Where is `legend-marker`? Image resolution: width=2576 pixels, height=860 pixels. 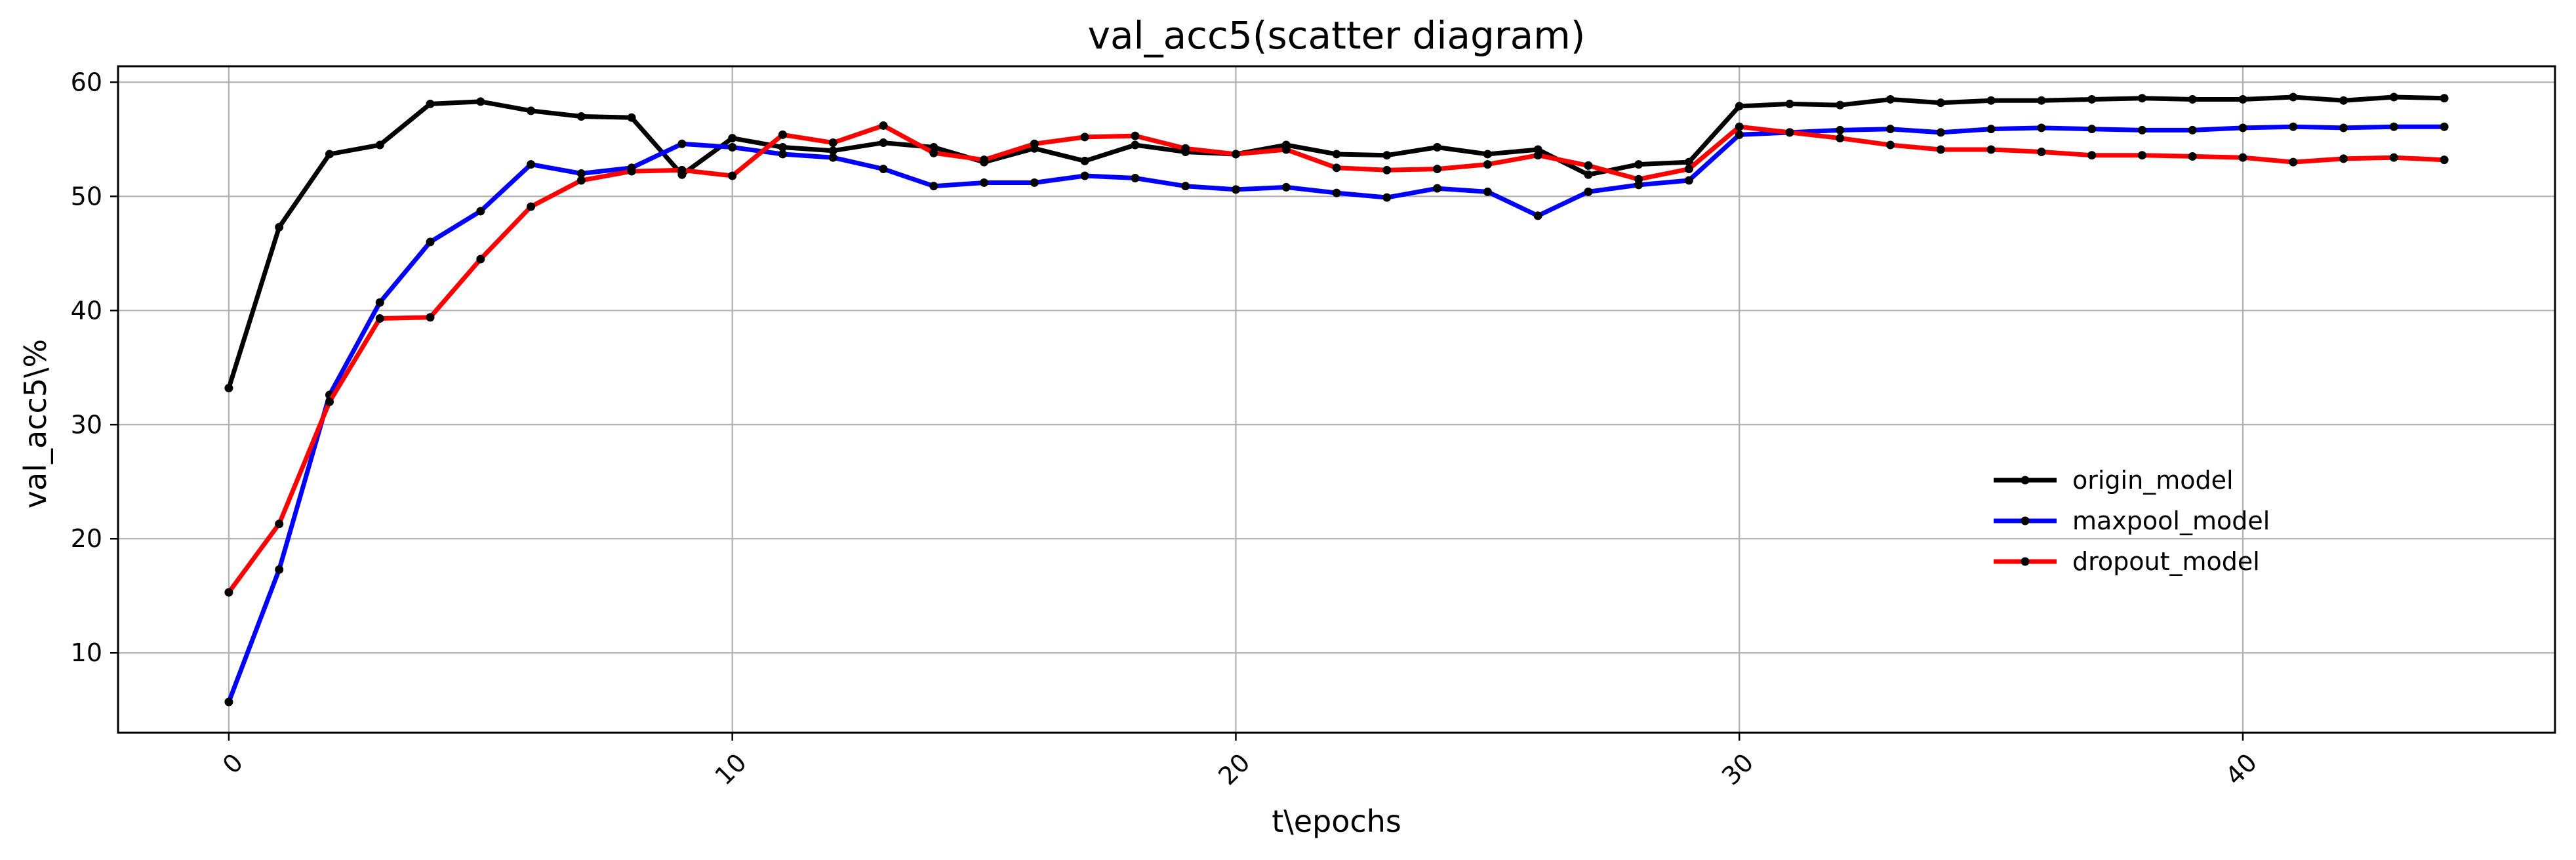 legend-marker is located at coordinates (2025, 480).